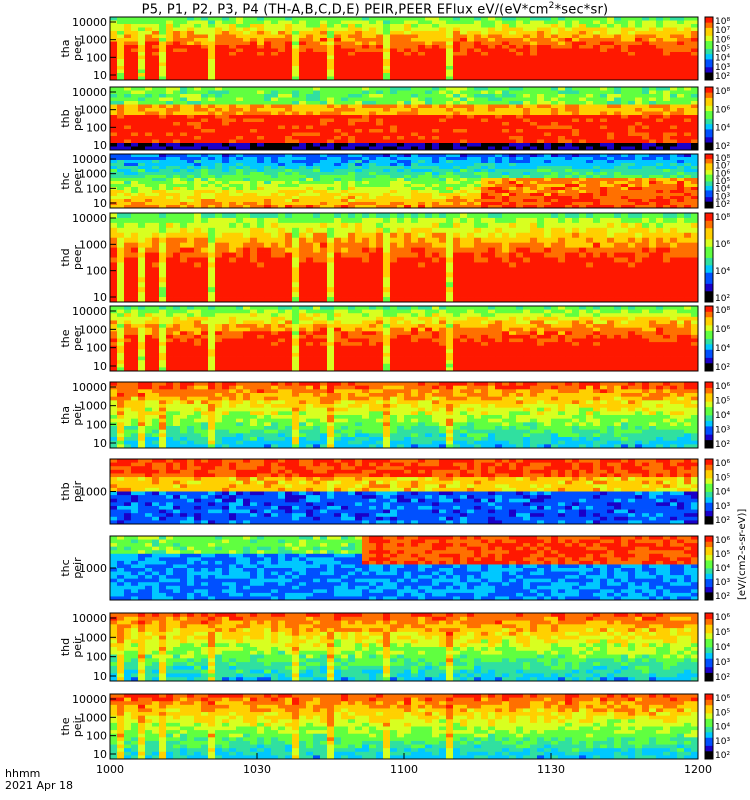  What do you see at coordinates (709, 173) in the screenshot?
I see `colorbar-step` at bounding box center [709, 173].